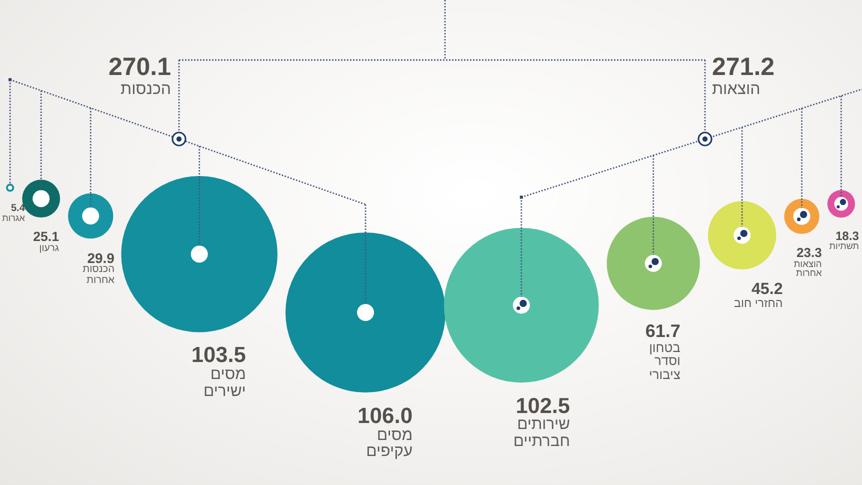  What do you see at coordinates (542, 405) in the screenshot?
I see `data-label: 102.5` at bounding box center [542, 405].